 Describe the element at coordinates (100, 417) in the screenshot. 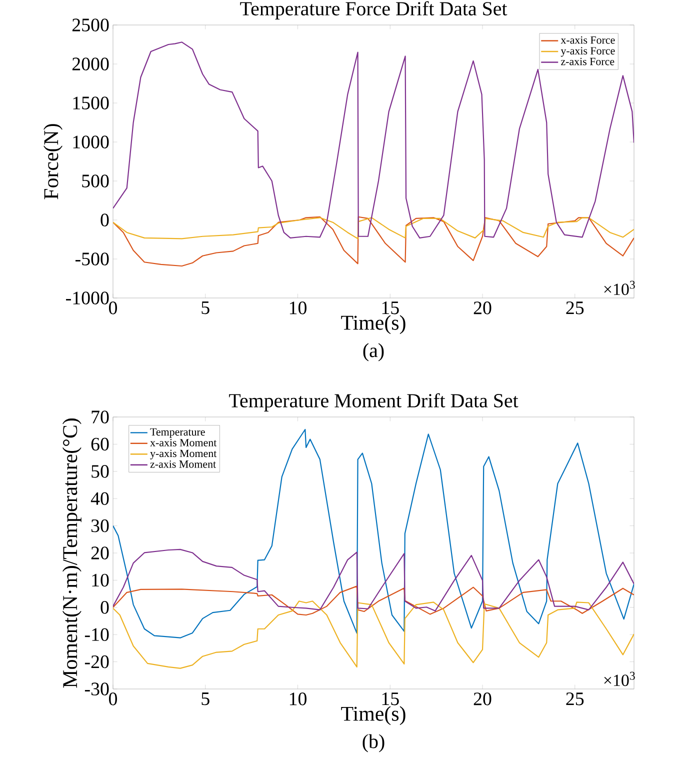

I see `y-tick-label: 70` at that location.